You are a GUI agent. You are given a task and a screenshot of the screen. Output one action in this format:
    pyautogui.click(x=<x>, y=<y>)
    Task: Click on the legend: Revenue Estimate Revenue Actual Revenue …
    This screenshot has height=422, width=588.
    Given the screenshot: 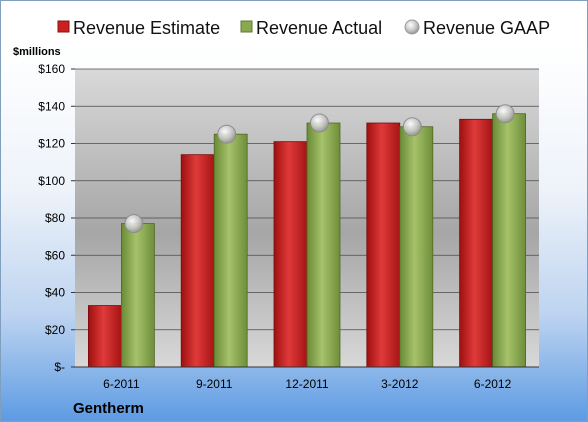 What is the action you would take?
    pyautogui.click(x=303, y=28)
    